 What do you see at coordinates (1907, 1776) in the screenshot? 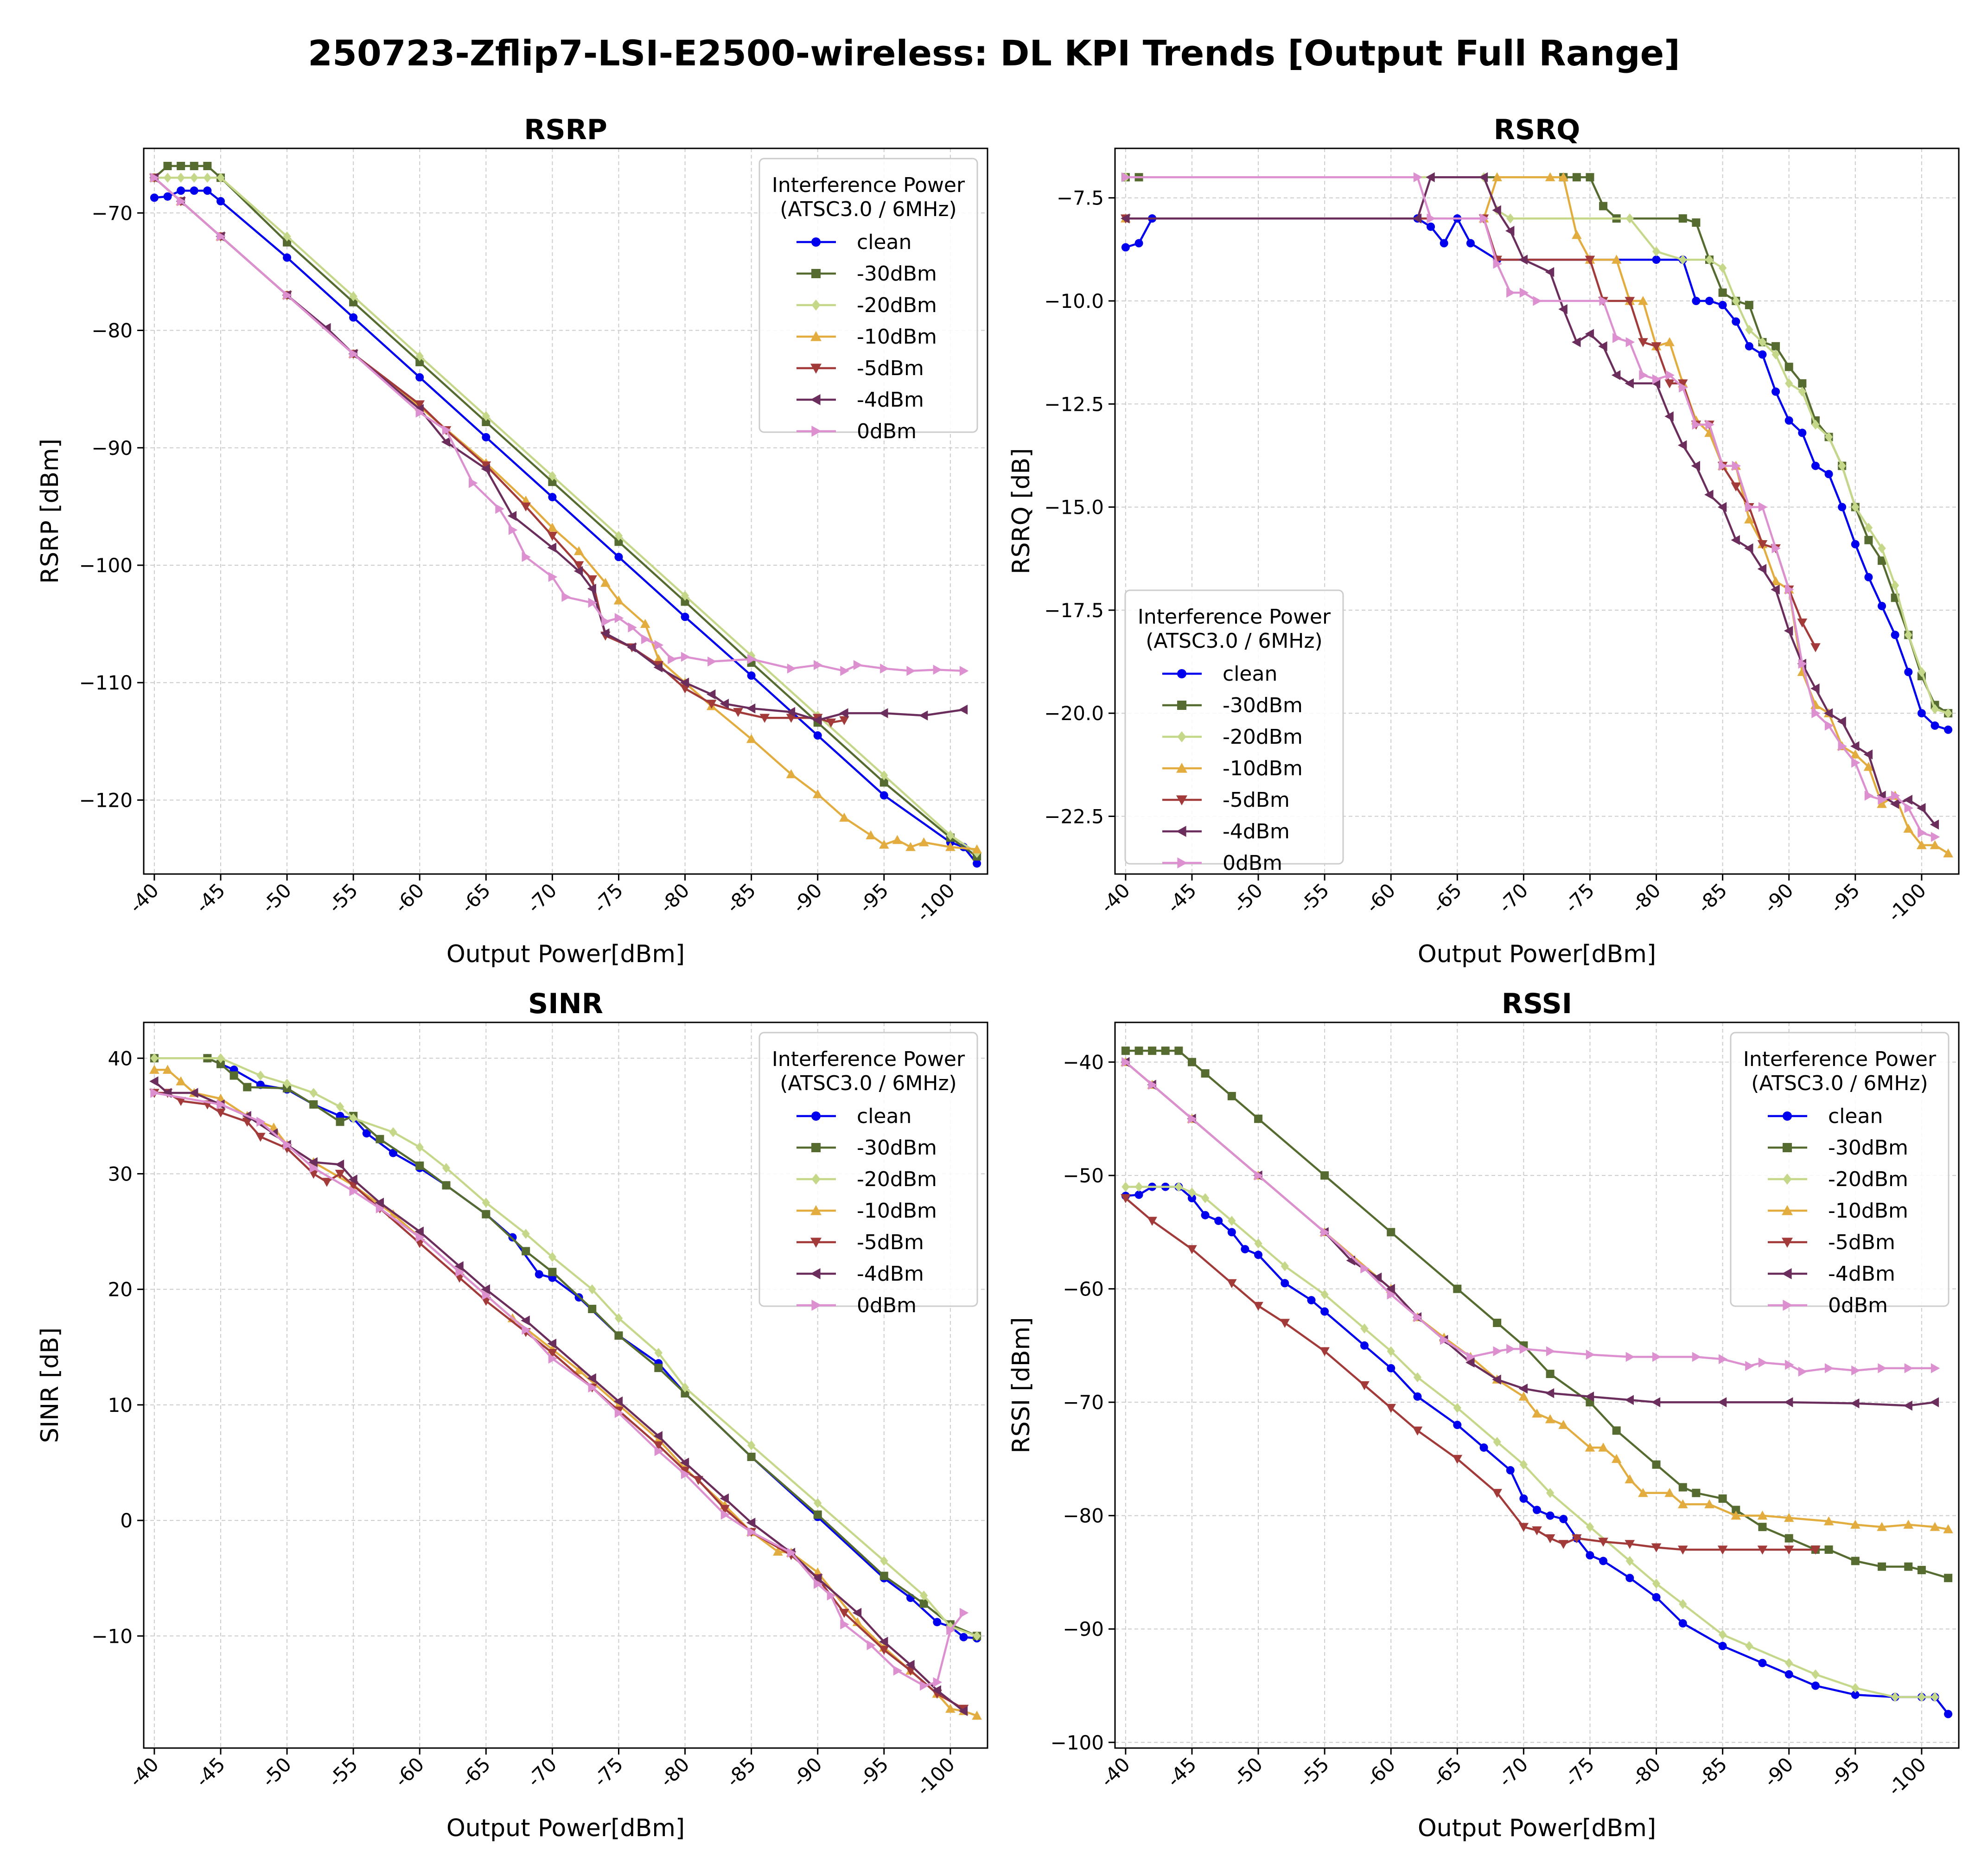
I see `x-tick-label: -100` at bounding box center [1907, 1776].